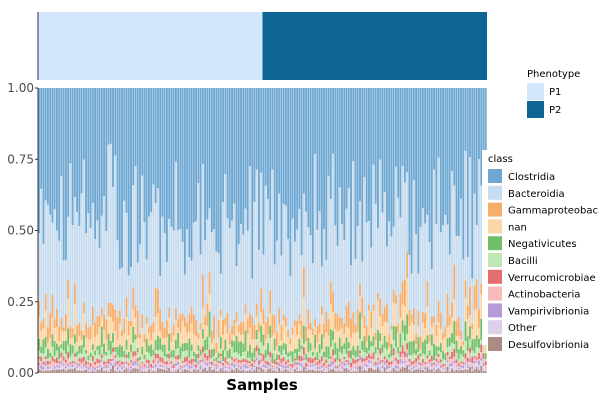  Describe the element at coordinates (523, 261) in the screenshot. I see `class-legend-label: Bacilli` at that location.